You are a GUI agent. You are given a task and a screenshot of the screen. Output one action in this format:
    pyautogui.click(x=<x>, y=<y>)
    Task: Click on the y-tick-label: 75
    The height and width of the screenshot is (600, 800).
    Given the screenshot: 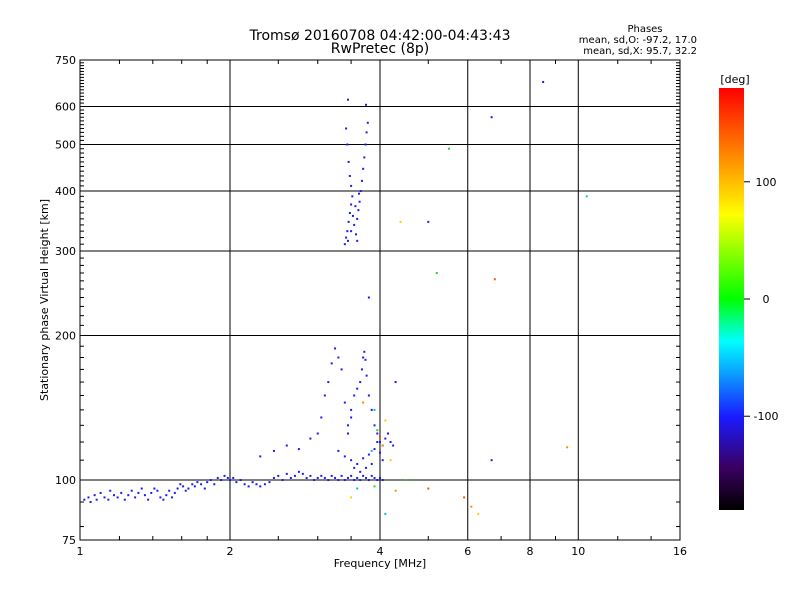 What is the action you would take?
    pyautogui.click(x=69, y=540)
    